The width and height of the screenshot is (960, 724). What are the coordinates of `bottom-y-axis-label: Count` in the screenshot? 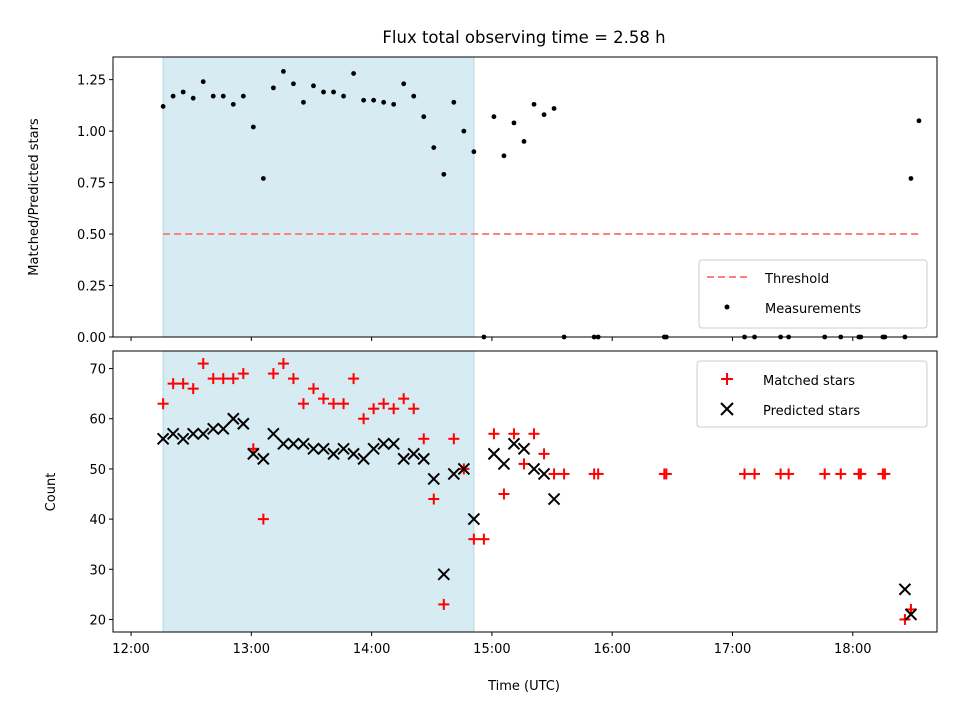 It's located at (51, 492).